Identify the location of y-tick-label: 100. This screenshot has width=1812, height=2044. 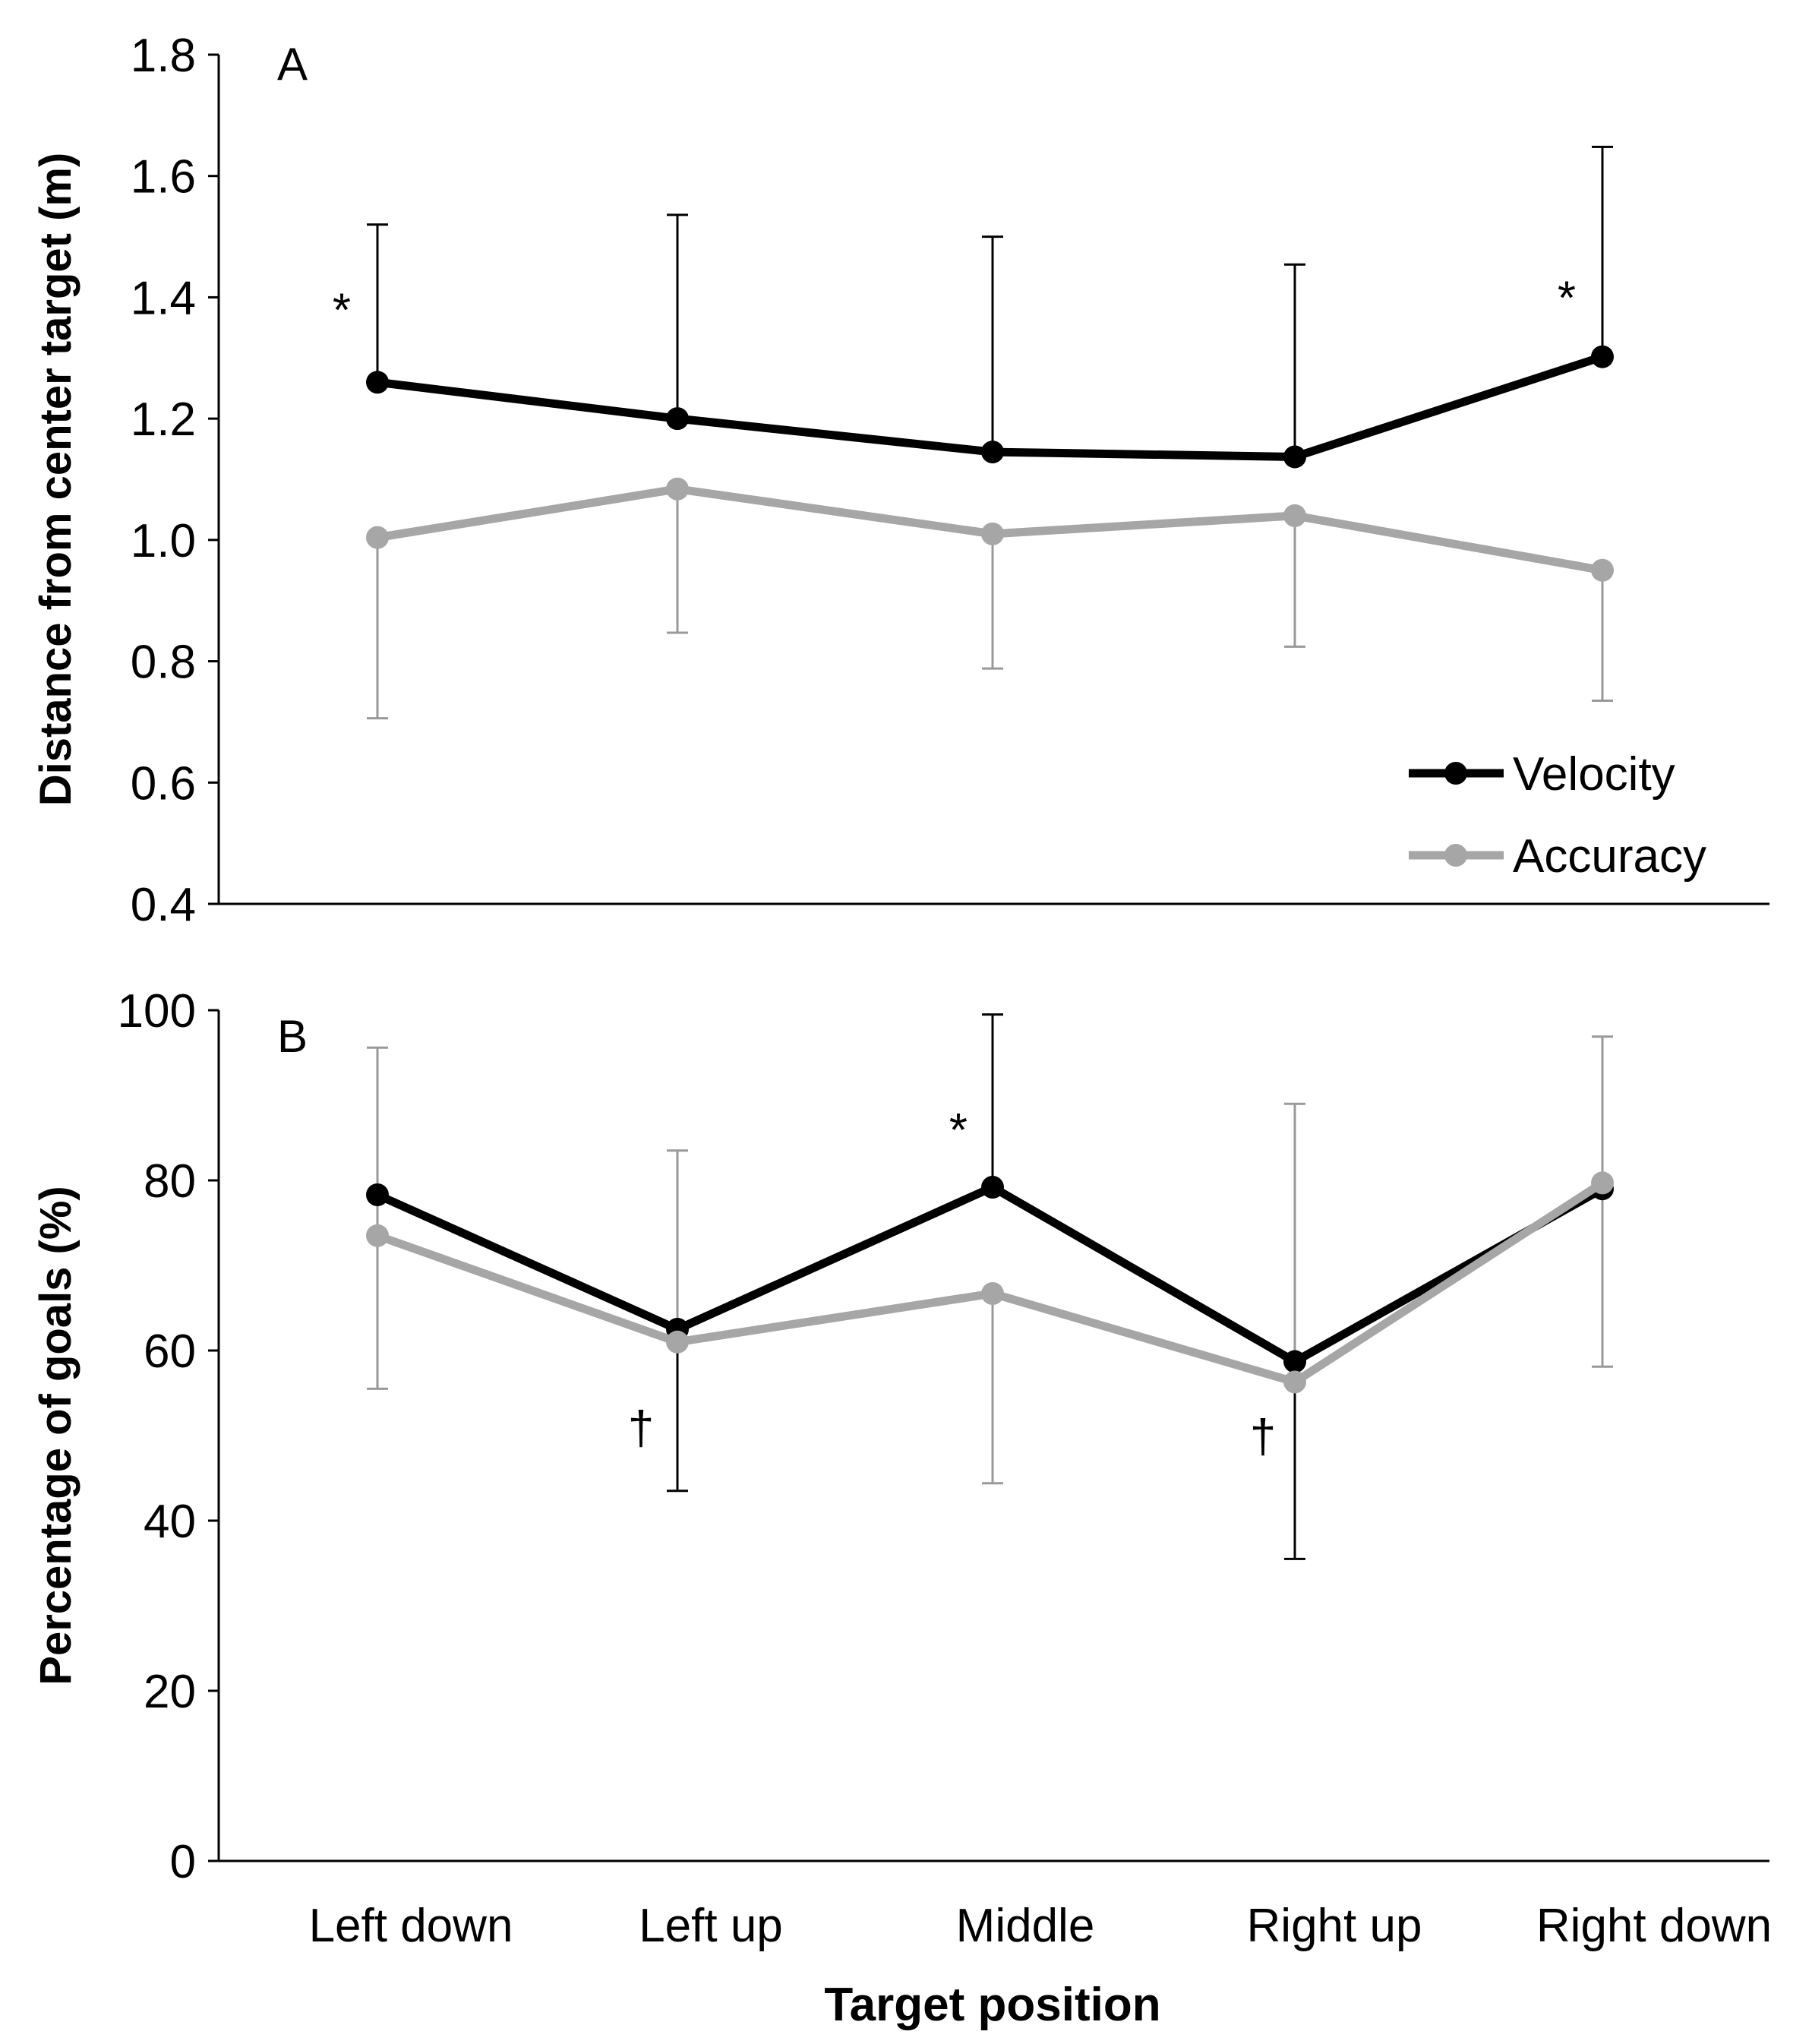
(157, 1012).